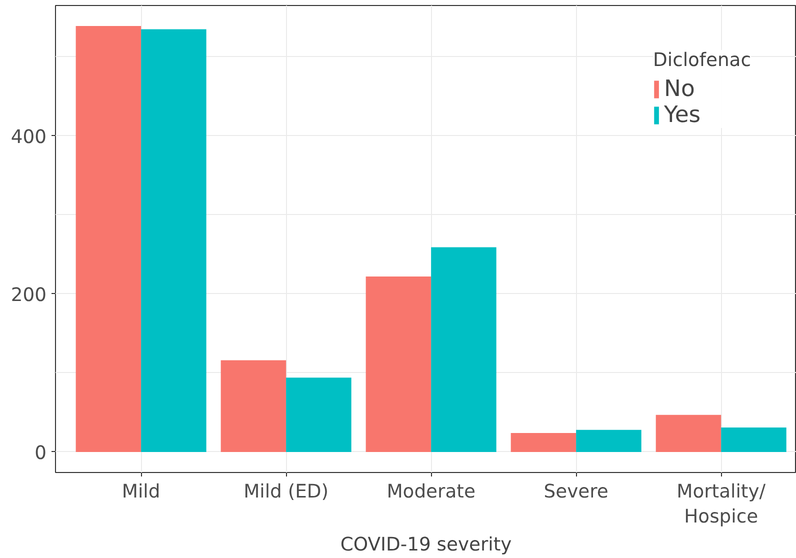 The width and height of the screenshot is (796, 558). I want to click on x-axis-title: COVID-19 severity, so click(426, 545).